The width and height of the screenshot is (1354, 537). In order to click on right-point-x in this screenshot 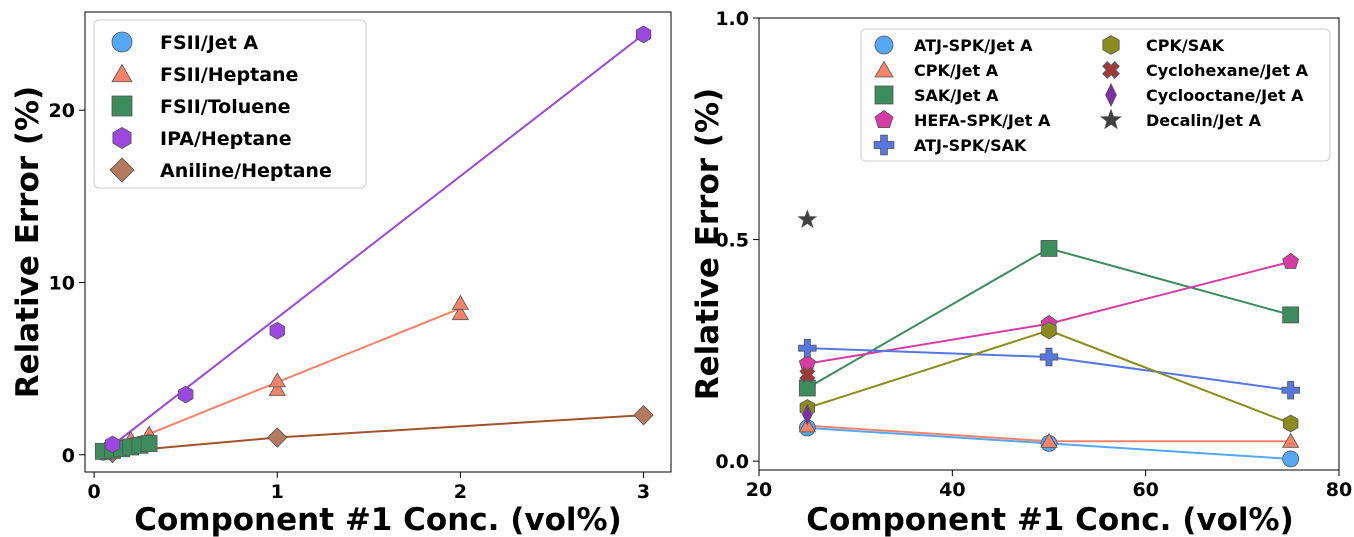, I will do `click(807, 374)`.